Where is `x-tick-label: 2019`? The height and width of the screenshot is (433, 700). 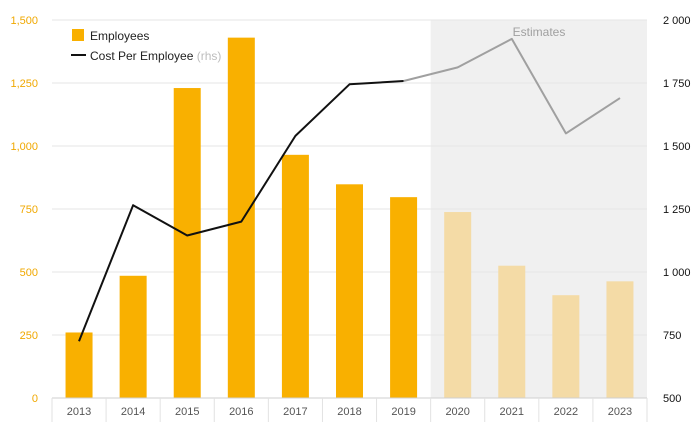
x-tick-label: 2019 is located at coordinates (403, 412).